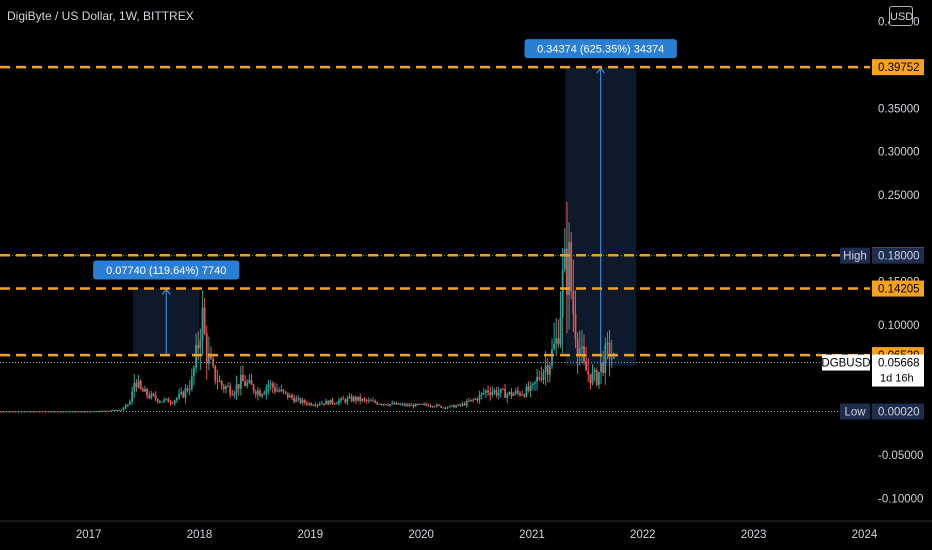 This screenshot has width=932, height=550. What do you see at coordinates (855, 257) in the screenshot?
I see `high-tag: High` at bounding box center [855, 257].